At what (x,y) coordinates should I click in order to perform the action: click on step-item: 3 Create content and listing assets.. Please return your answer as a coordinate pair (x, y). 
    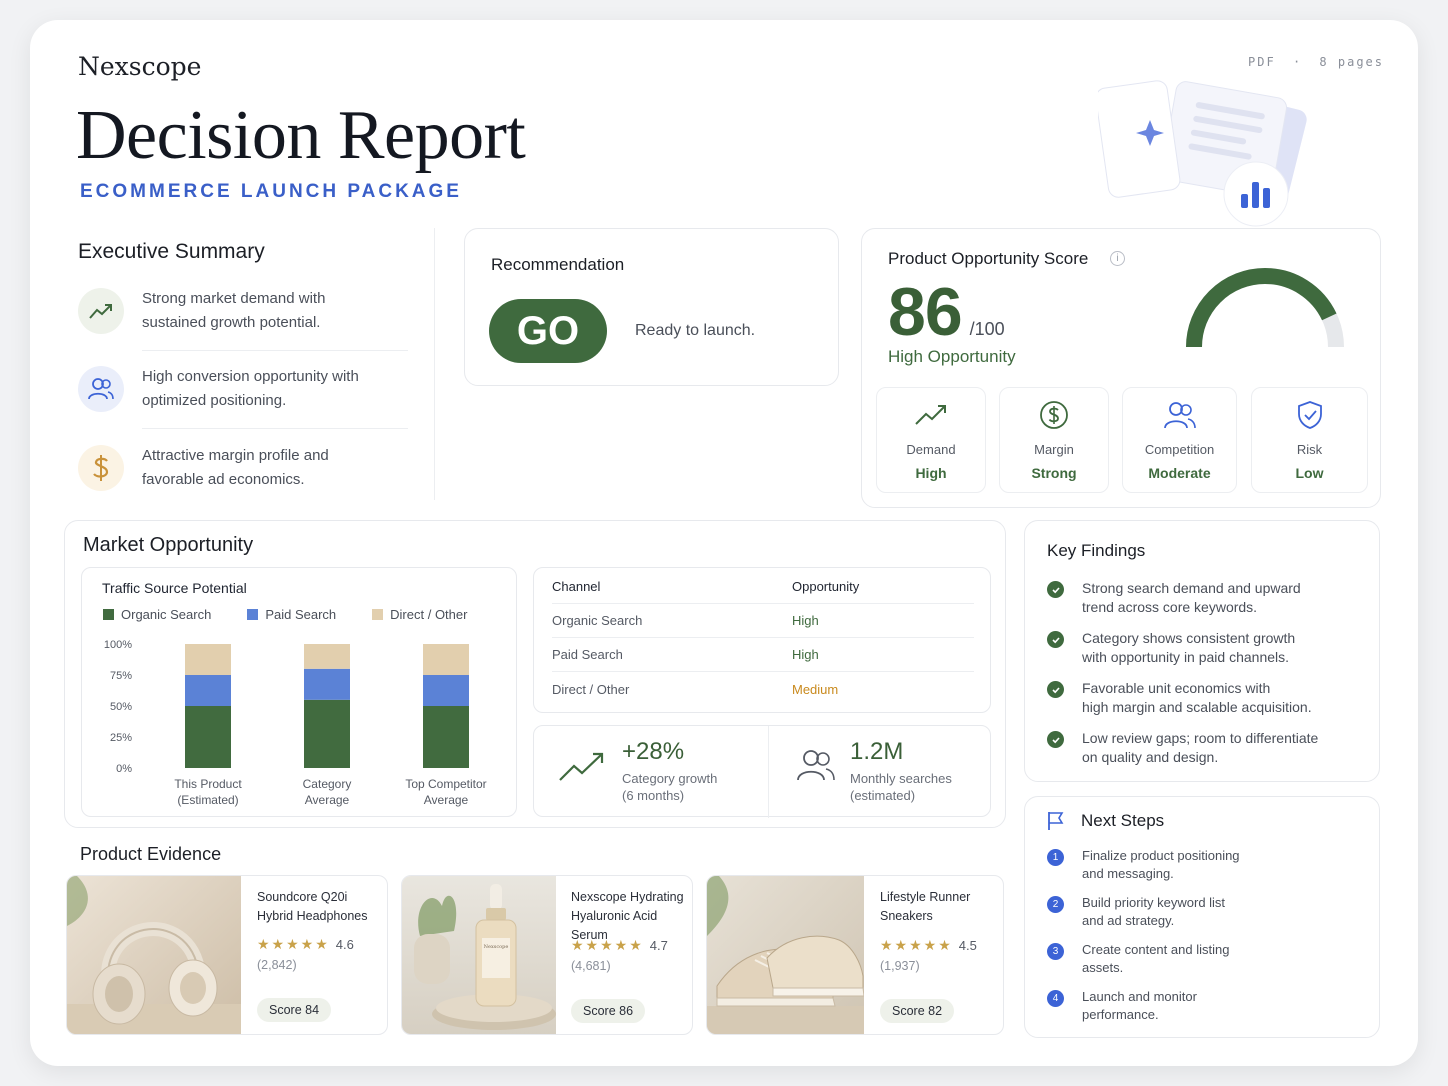
    Looking at the image, I should click on (1138, 959).